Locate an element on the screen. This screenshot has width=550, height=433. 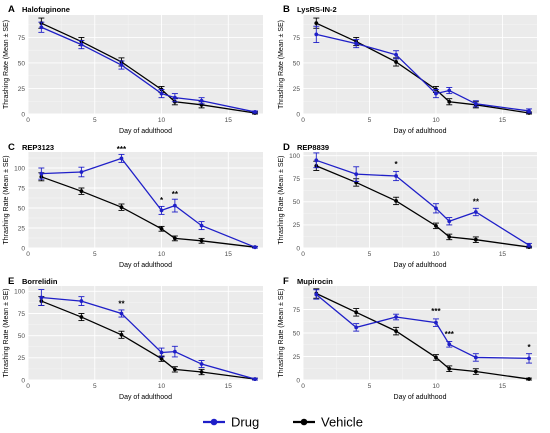
legend-item-vehicle: Vehicle is located at coordinates (328, 422).